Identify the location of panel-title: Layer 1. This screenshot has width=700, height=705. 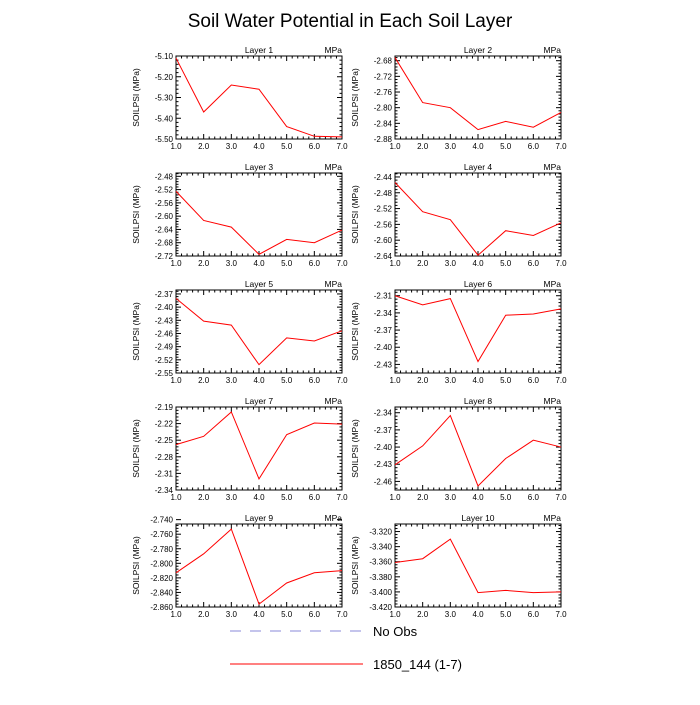
(259, 50).